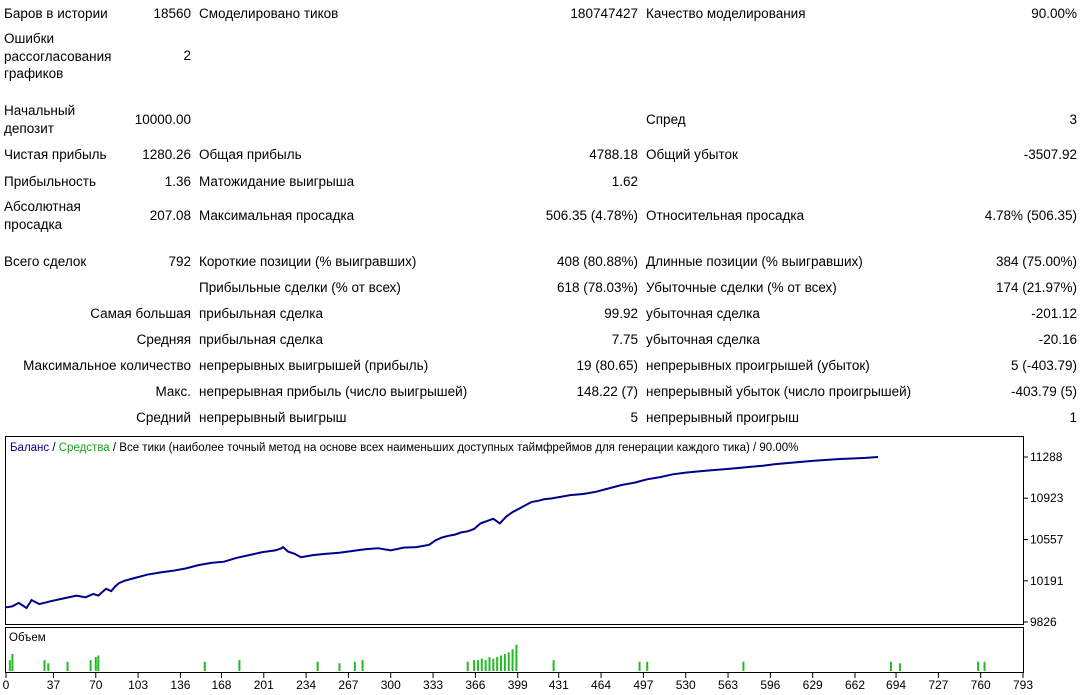 The image size is (1087, 695). I want to click on ticks-label: Смоделировано тиков, so click(269, 13).